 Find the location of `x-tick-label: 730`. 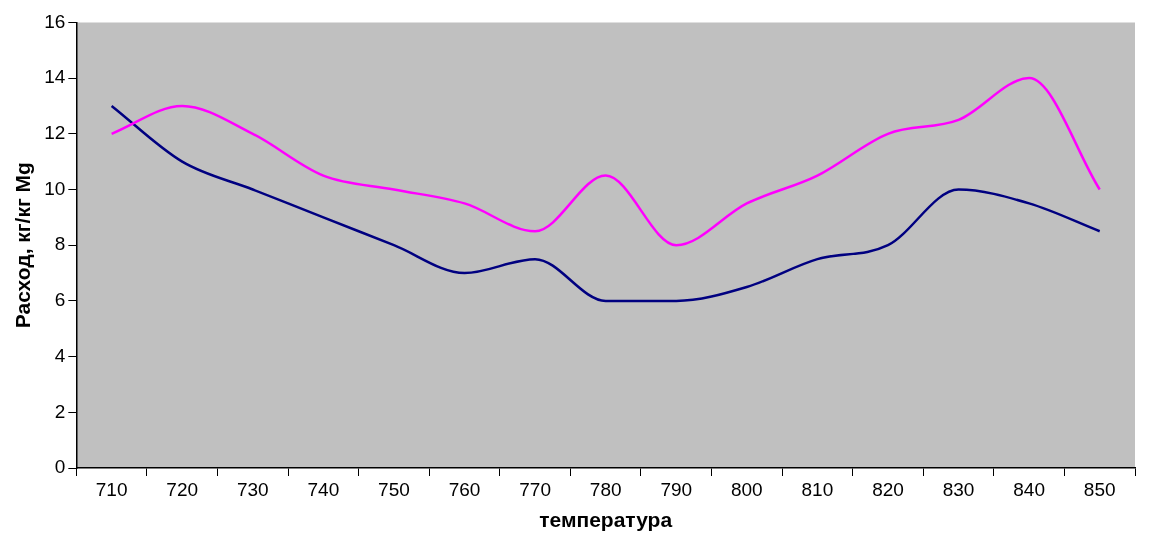

x-tick-label: 730 is located at coordinates (252, 489).